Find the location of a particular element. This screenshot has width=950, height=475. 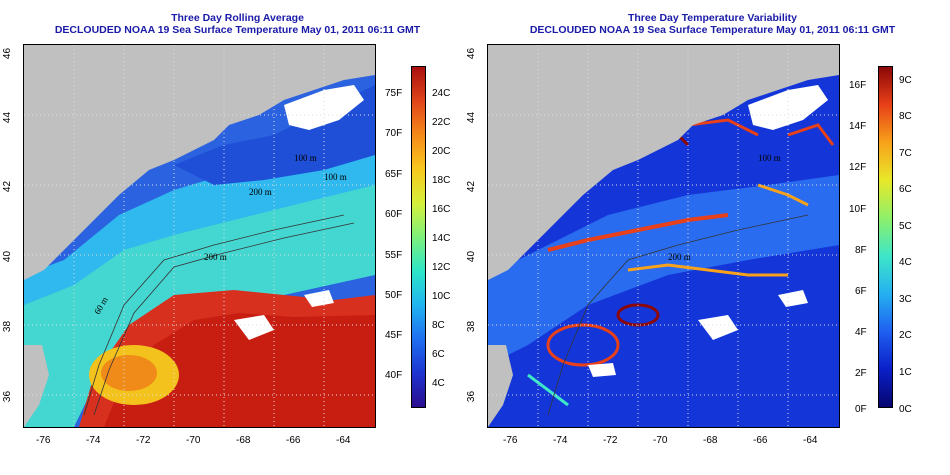

colorbar-label-f: 55F is located at coordinates (394, 255).